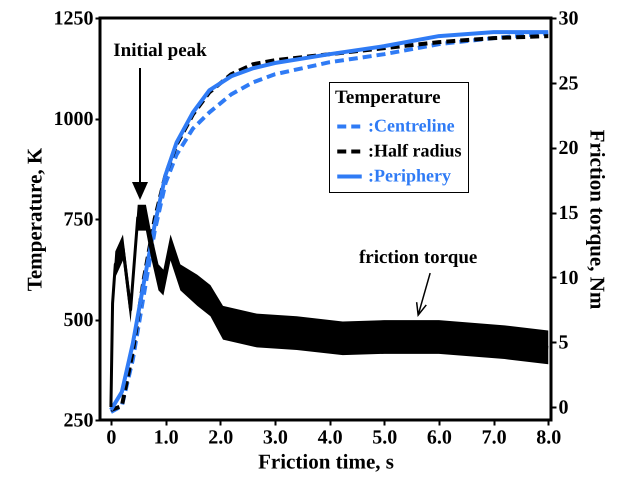 The height and width of the screenshot is (482, 628). What do you see at coordinates (330, 437) in the screenshot?
I see `x-tick-label: 4.0` at bounding box center [330, 437].